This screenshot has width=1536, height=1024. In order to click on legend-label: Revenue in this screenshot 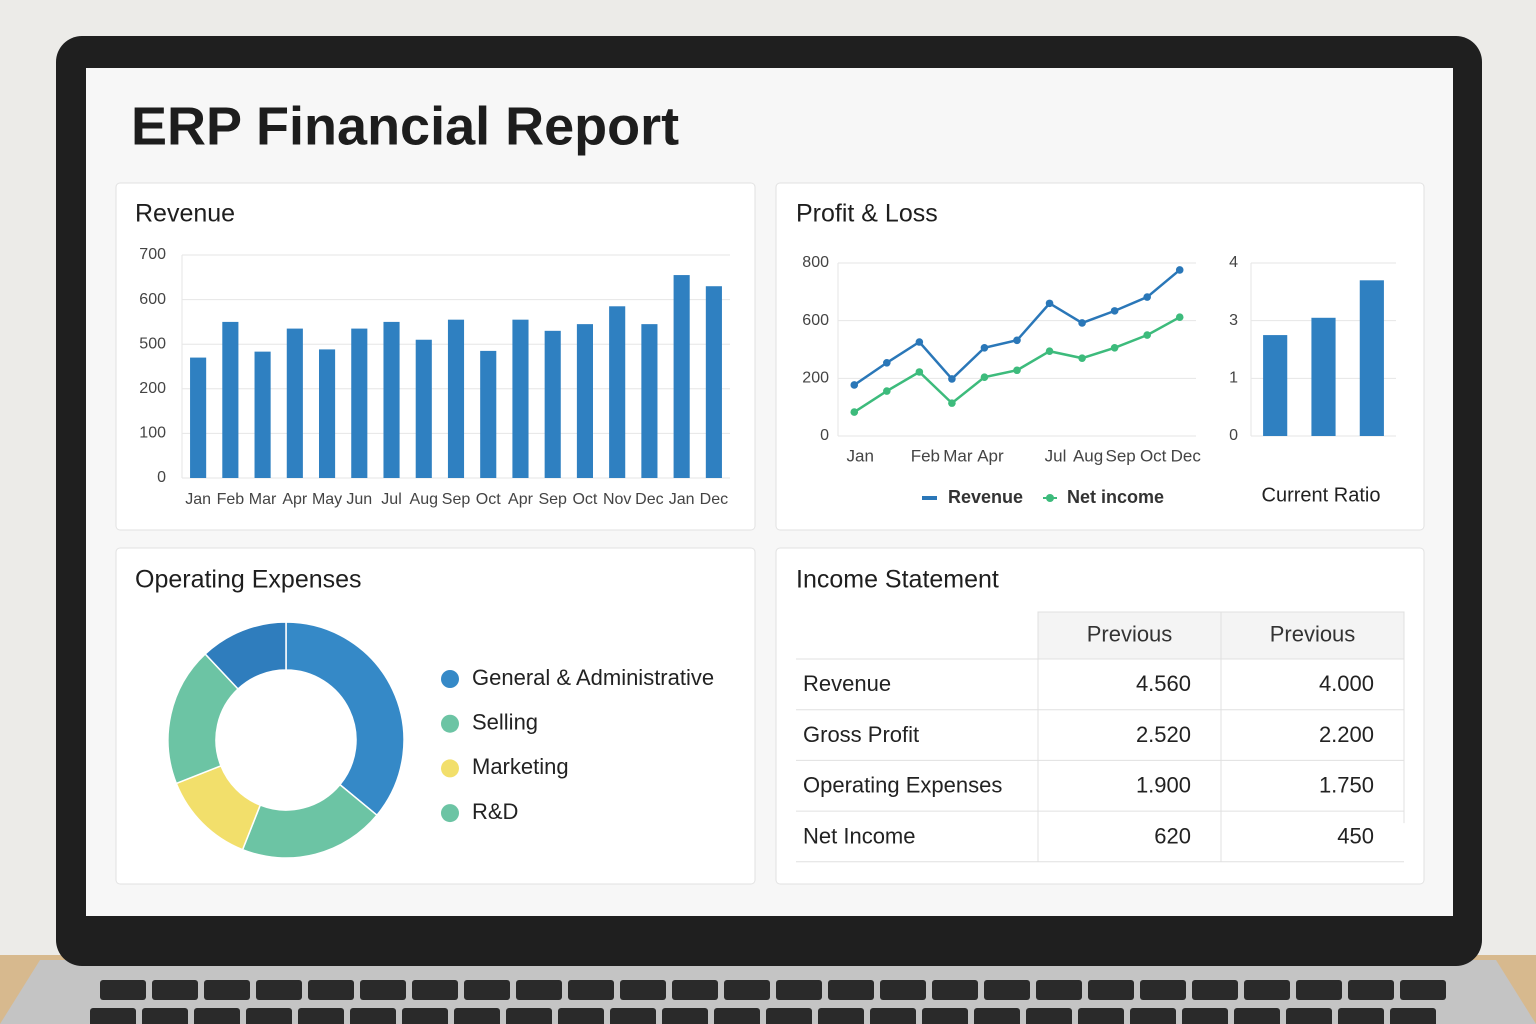, I will do `click(985, 497)`.